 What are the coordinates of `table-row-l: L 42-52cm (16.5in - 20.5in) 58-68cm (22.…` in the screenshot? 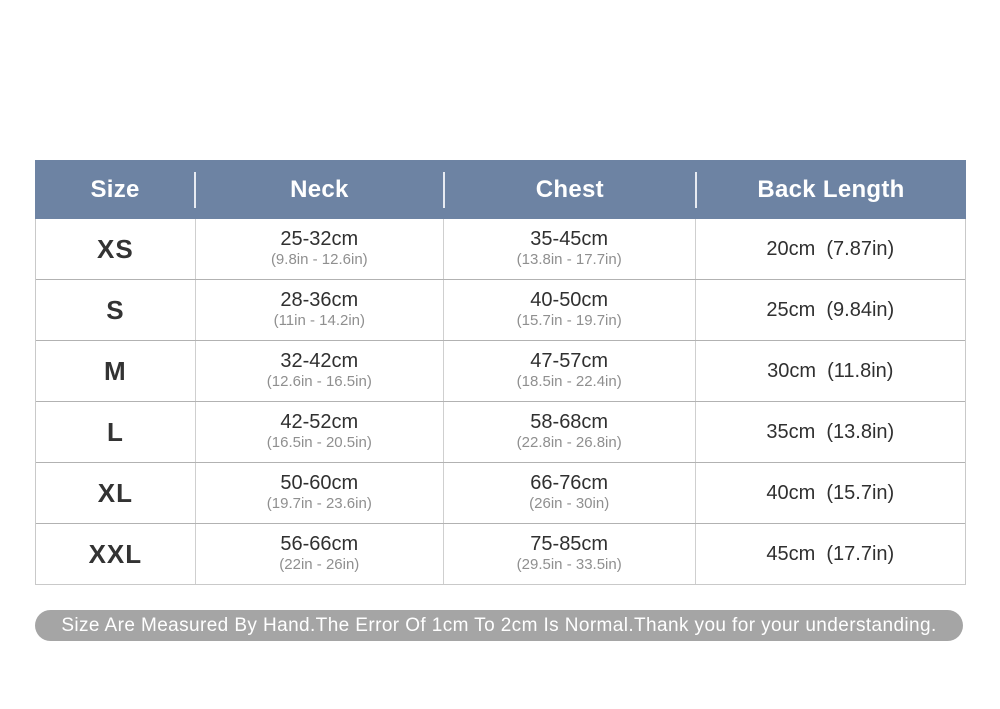 It's located at (500, 432).